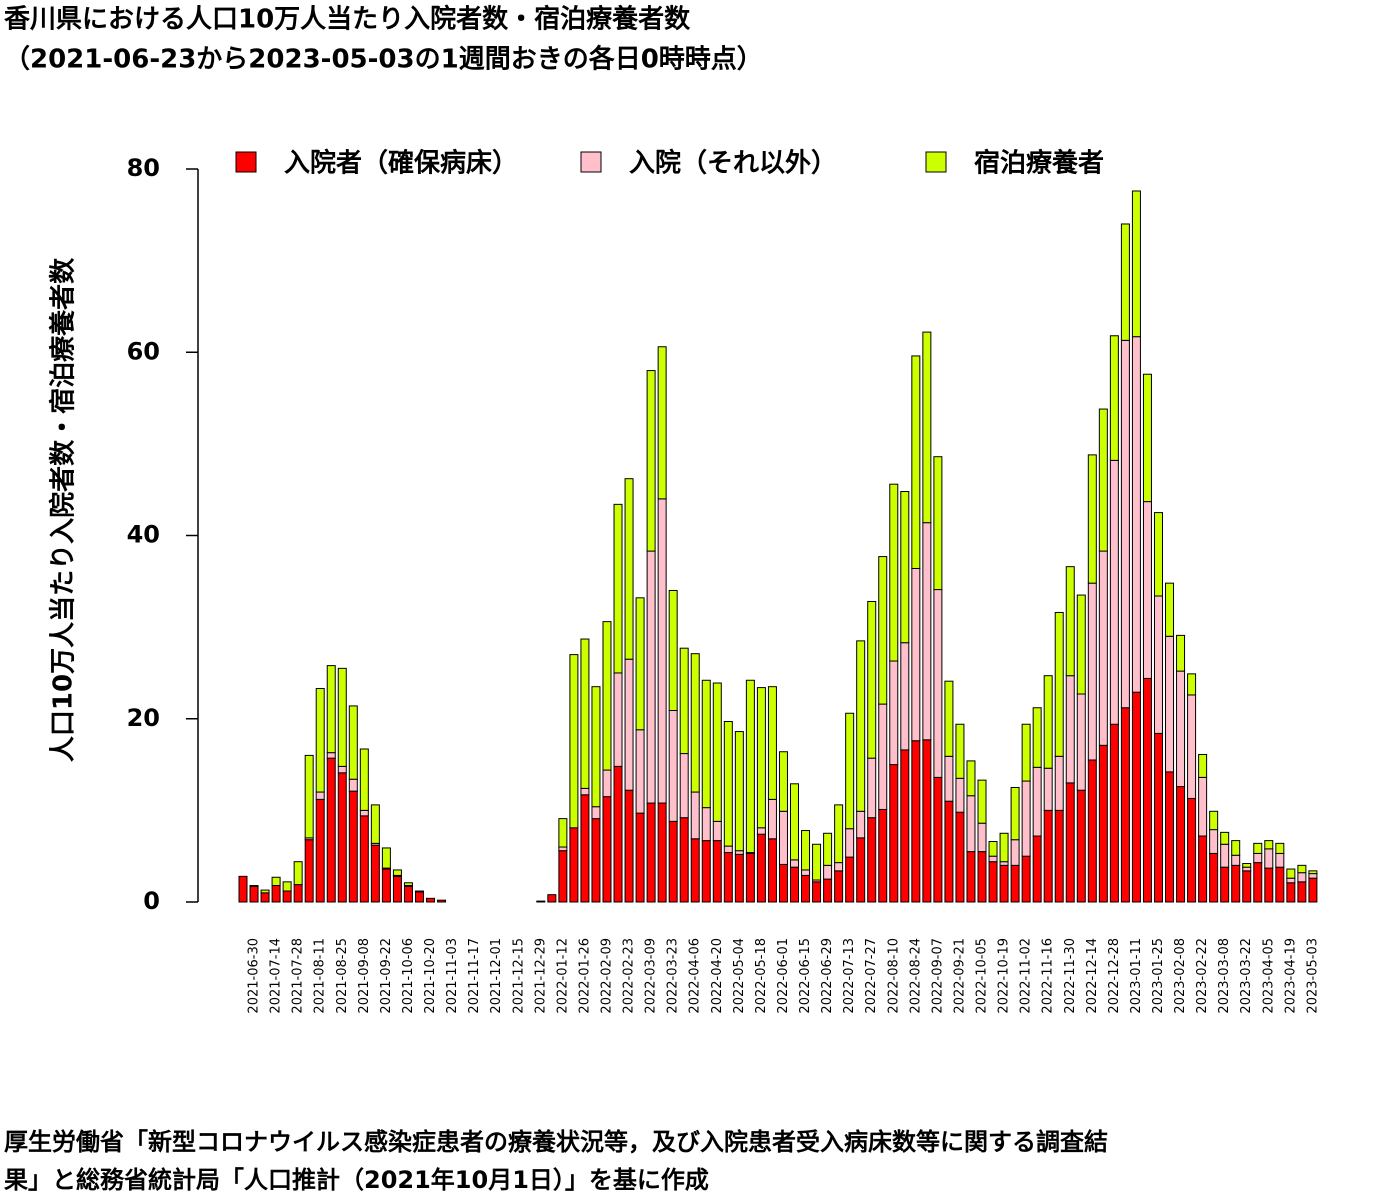 This screenshot has height=1200, width=1400. Describe the element at coordinates (1180, 976) in the screenshot. I see `x-tick-label: 2023-02-08` at that location.